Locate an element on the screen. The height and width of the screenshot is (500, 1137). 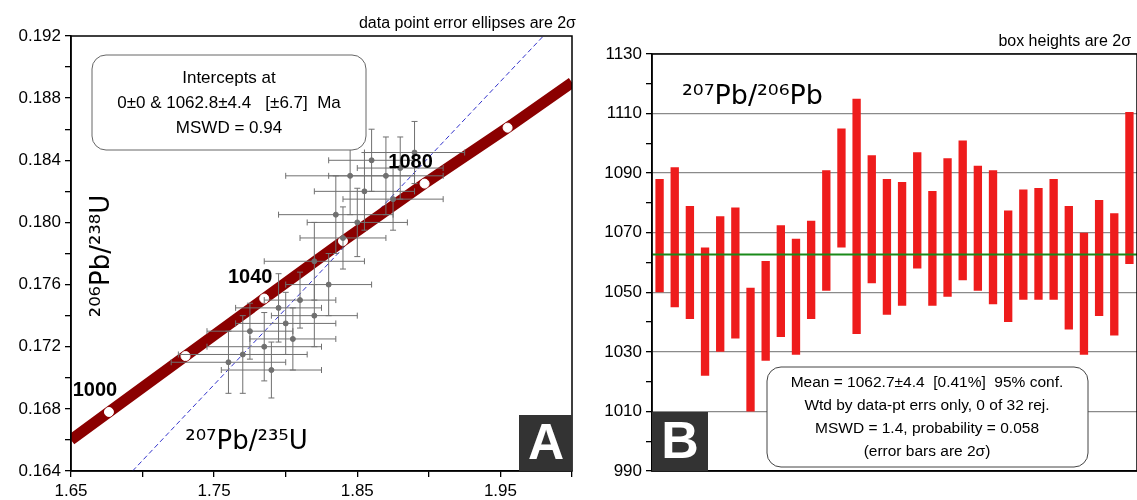
annotation: A is located at coordinates (546, 441).